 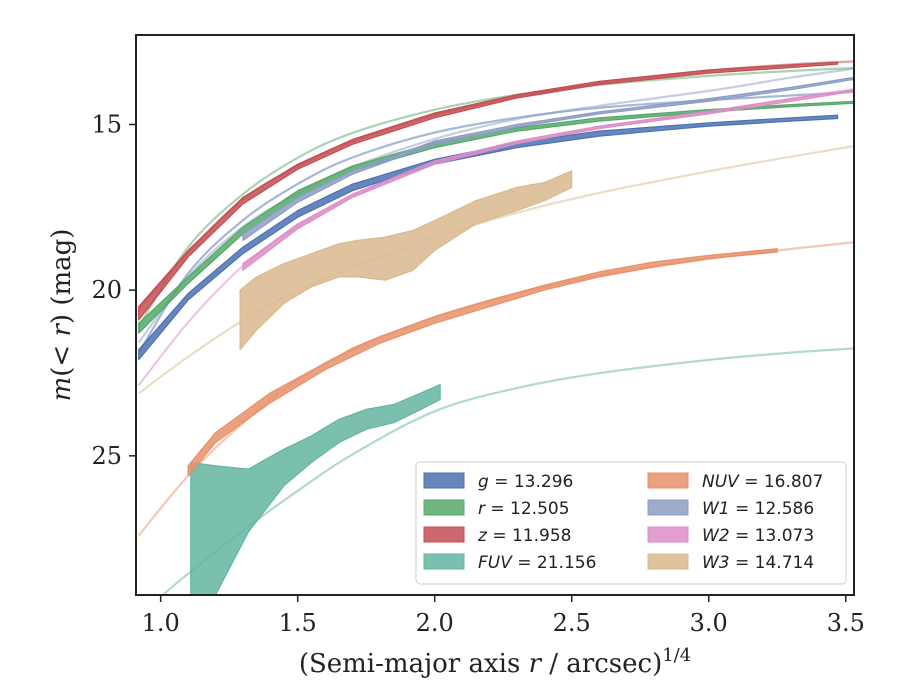 What do you see at coordinates (444, 534) in the screenshot?
I see `legend-swatch-z` at bounding box center [444, 534].